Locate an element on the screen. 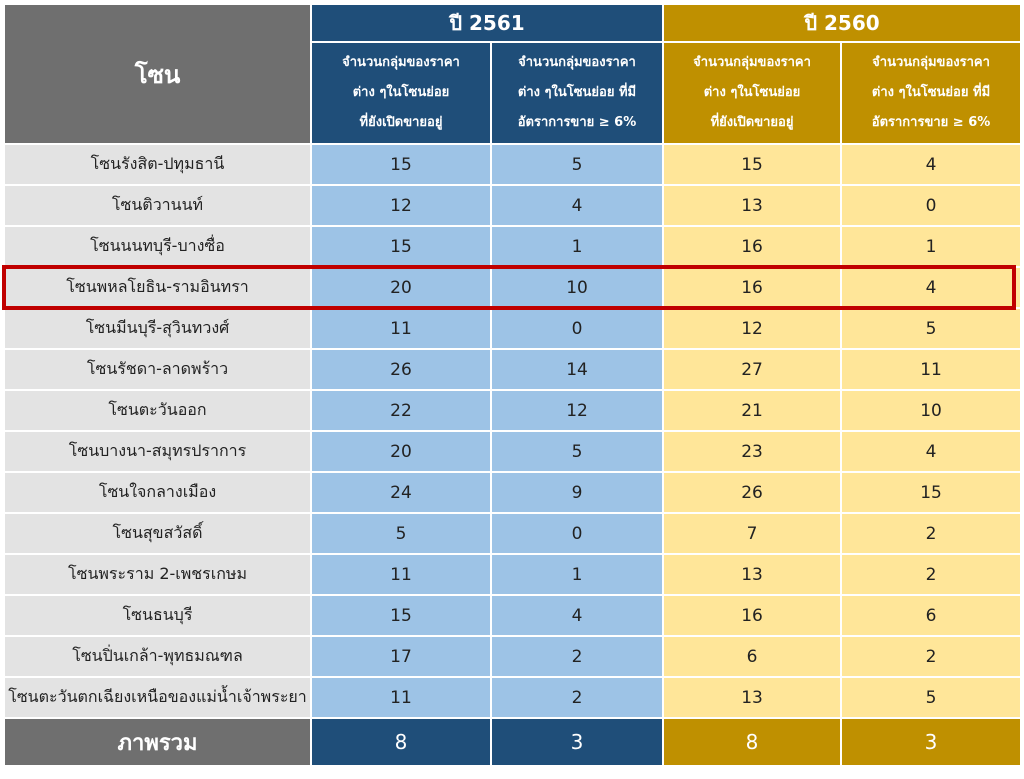 The width and height of the screenshot is (1024, 779). zone-name-cell: โซนบางนา-สมุทรปราการ is located at coordinates (157, 451).